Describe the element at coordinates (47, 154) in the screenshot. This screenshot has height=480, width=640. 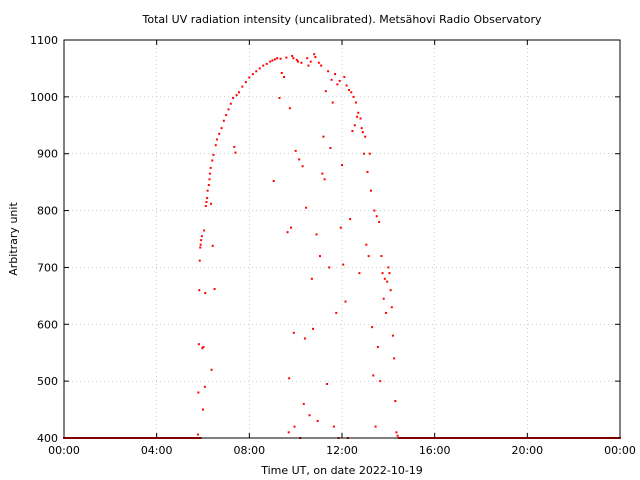
I see `y-tick-label: 900` at that location.